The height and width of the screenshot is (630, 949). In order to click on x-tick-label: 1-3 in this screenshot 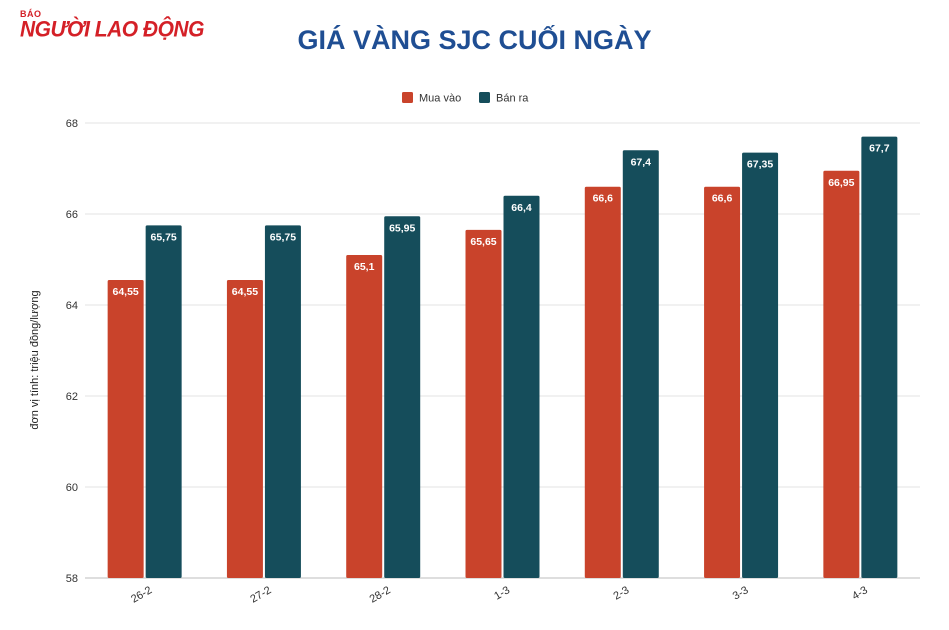, I will do `click(502, 593)`.